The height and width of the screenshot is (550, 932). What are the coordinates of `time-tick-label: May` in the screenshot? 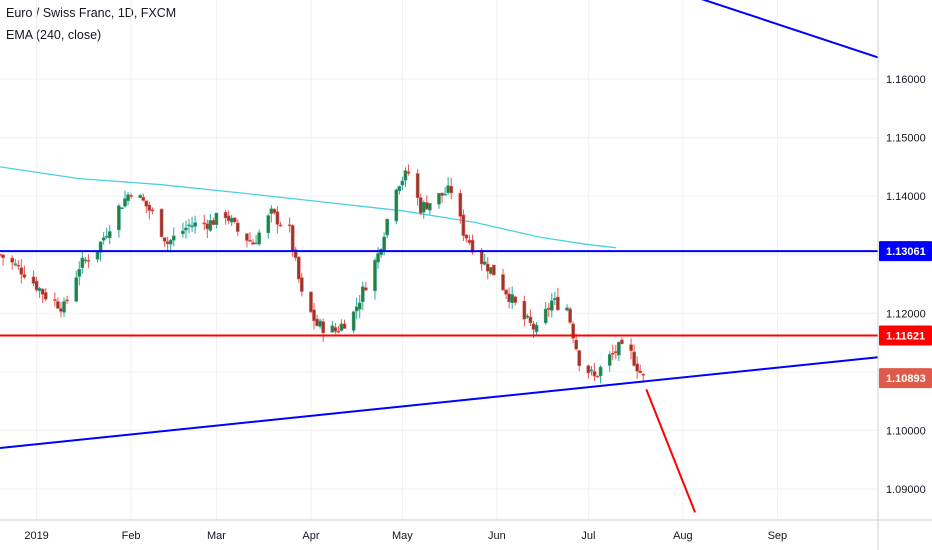 It's located at (402, 536).